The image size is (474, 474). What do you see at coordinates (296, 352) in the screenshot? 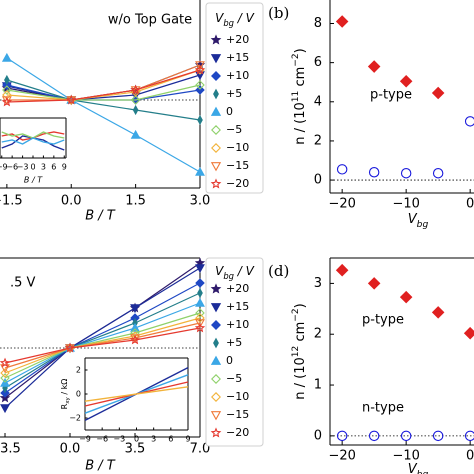
I see `y-axis-label-part: 12` at bounding box center [296, 352].